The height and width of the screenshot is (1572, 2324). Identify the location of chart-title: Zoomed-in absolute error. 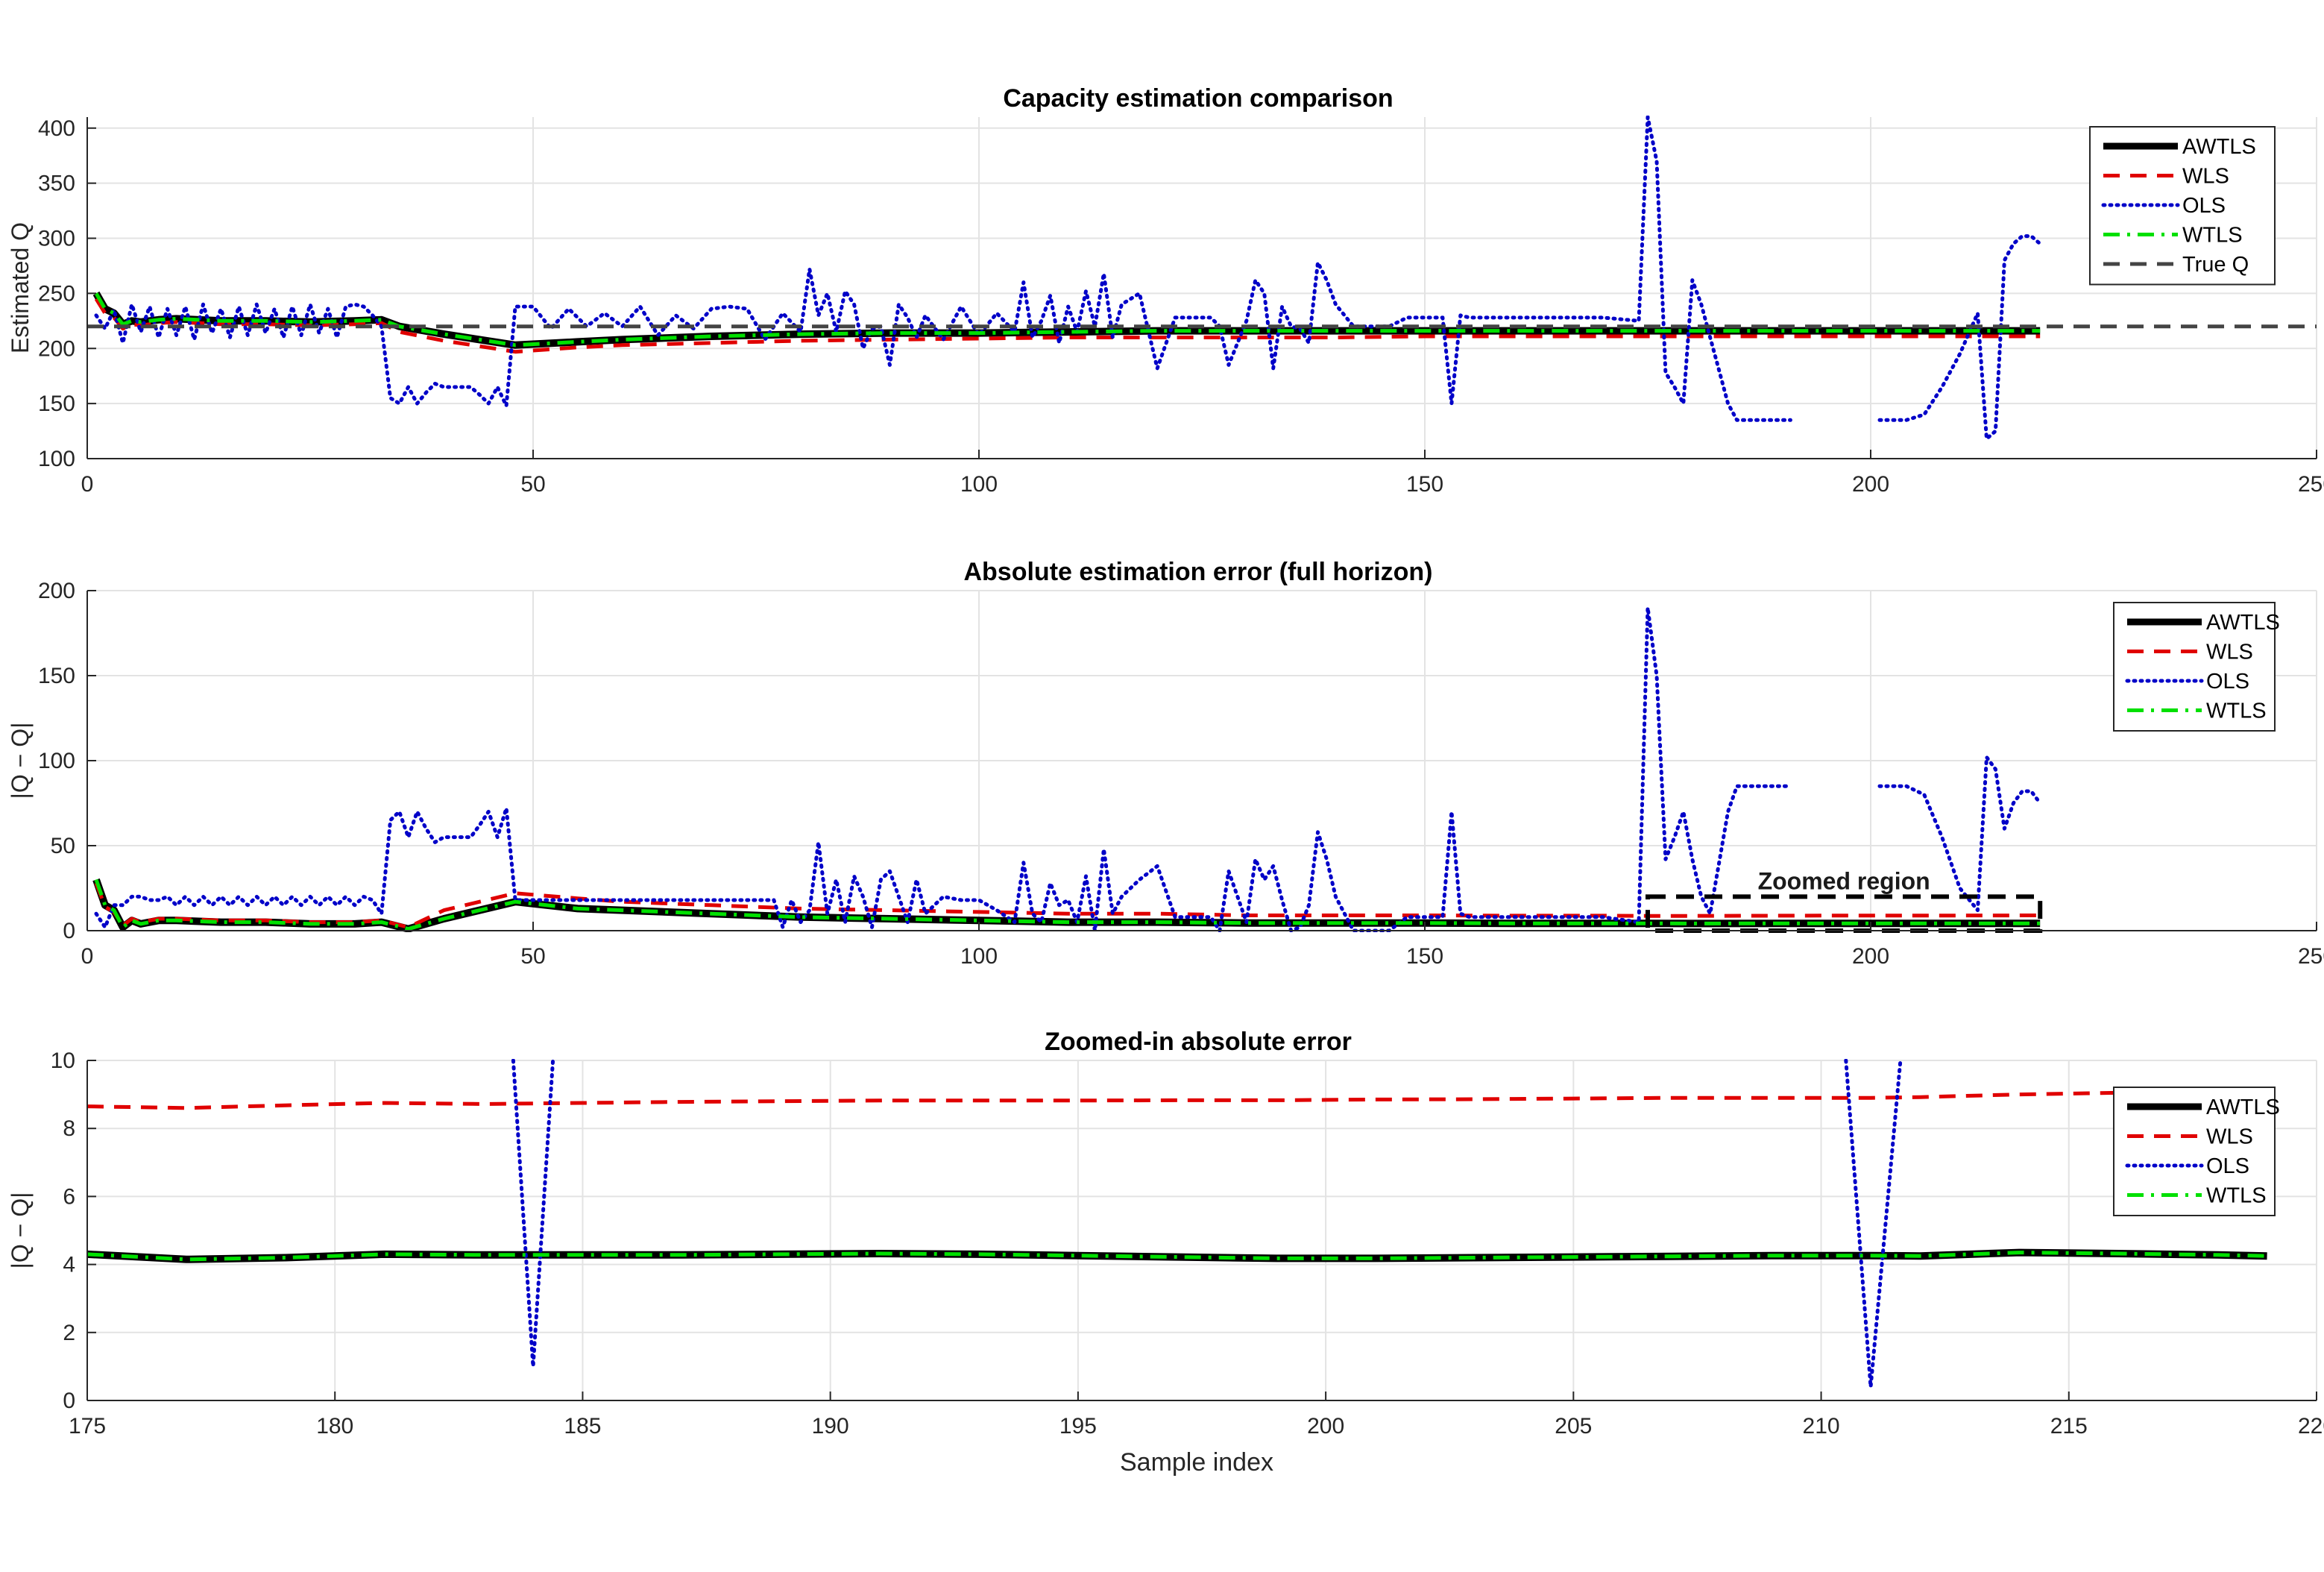
(1198, 1042).